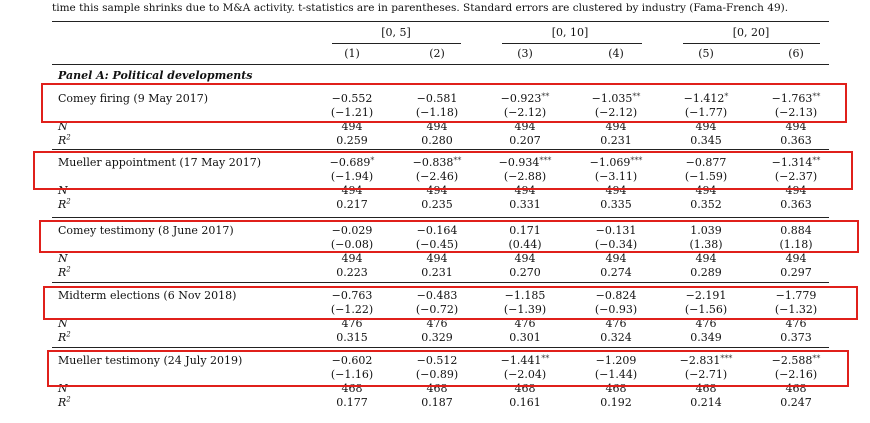 The image size is (870, 423). I want to click on r-squared-cell: 0.324, so click(616, 337).